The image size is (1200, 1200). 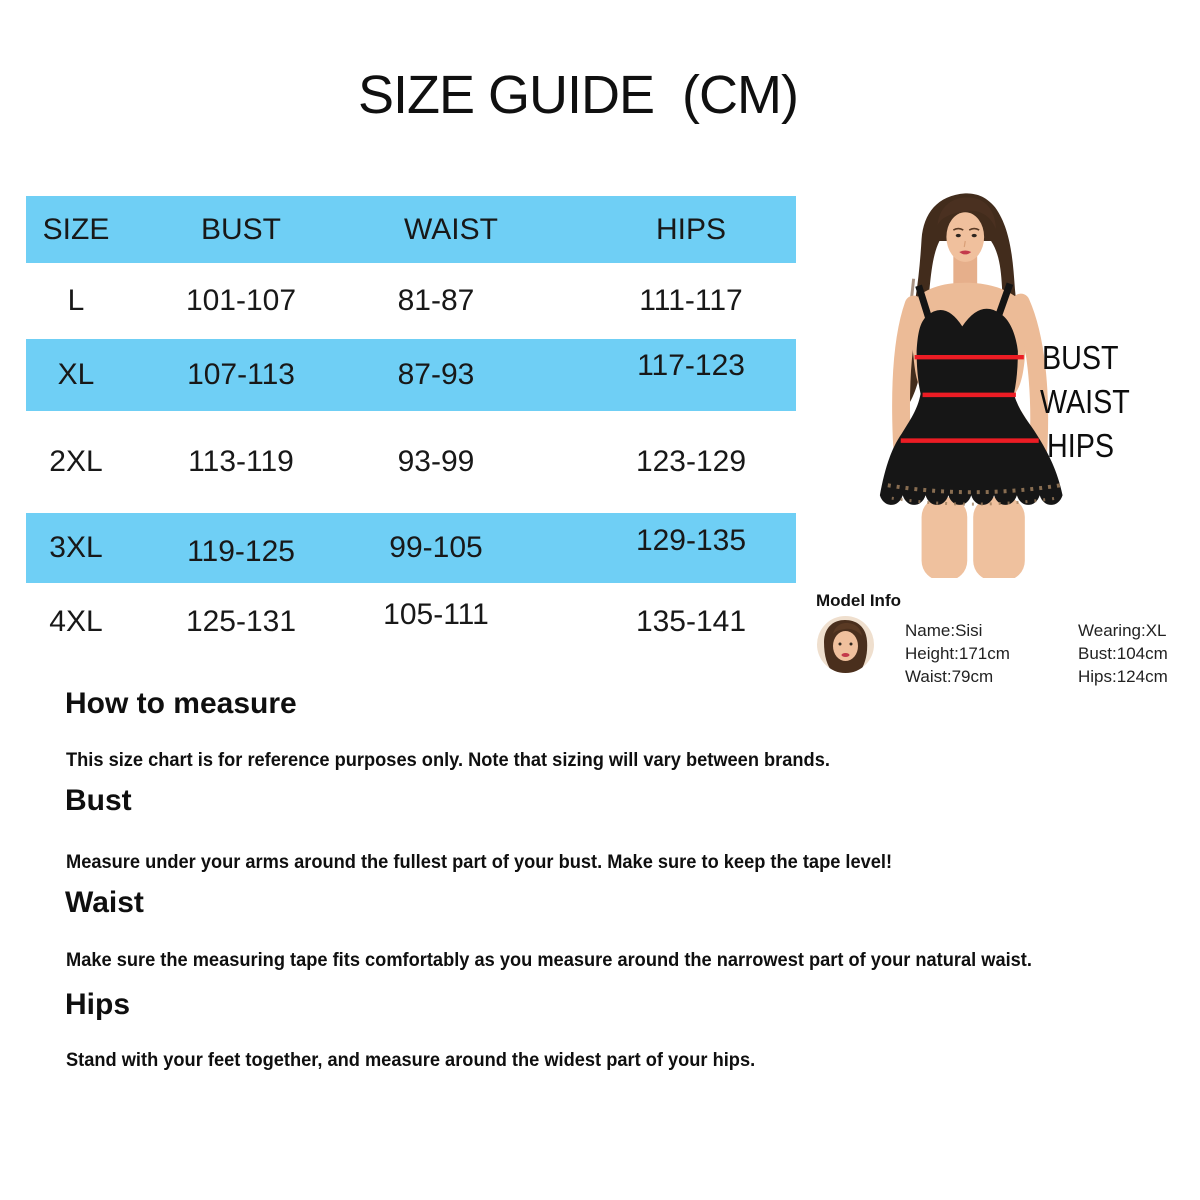 I want to click on table-row: XL 107-113 87-93 117-123, so click(x=411, y=375).